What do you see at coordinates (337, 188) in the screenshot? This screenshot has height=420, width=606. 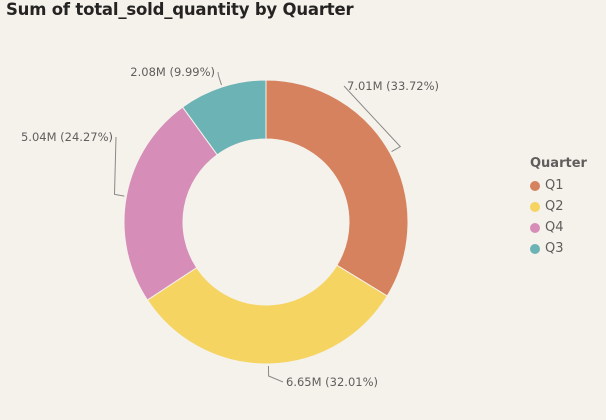 I see `slice-q1` at bounding box center [337, 188].